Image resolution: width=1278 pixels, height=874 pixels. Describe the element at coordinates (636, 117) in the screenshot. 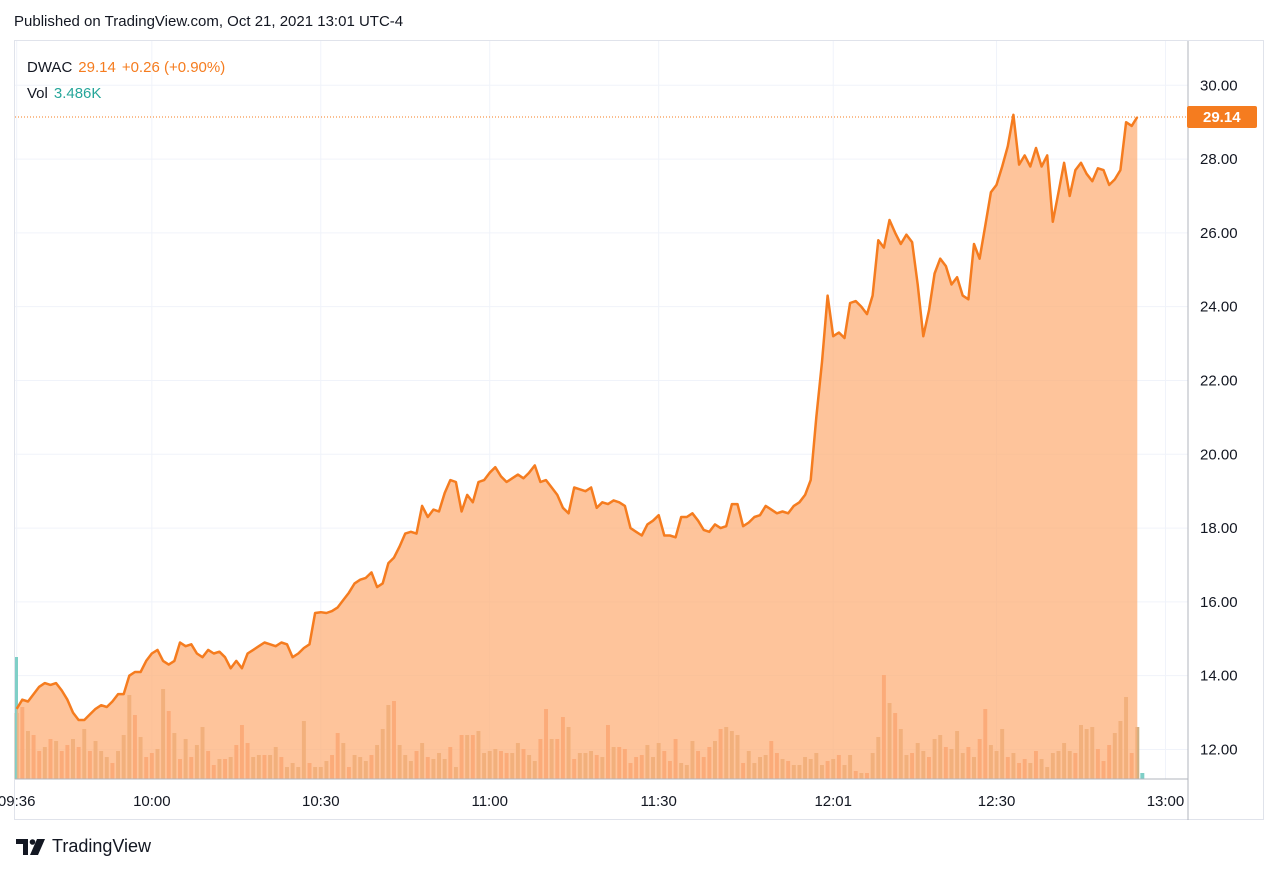

I see `last-price-marker: 29.14` at that location.